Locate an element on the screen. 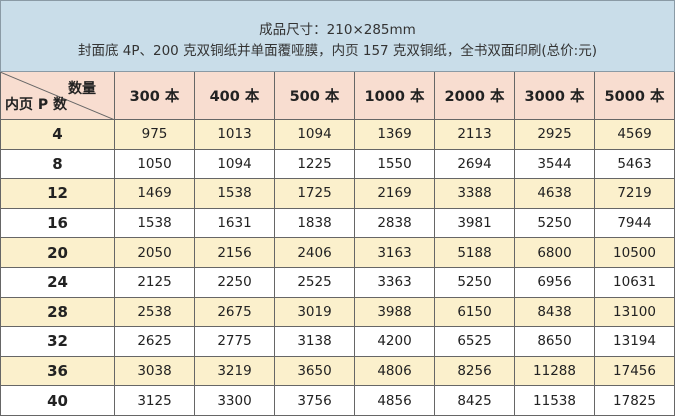 The width and height of the screenshot is (675, 416). price-cell: 8438 is located at coordinates (555, 312).